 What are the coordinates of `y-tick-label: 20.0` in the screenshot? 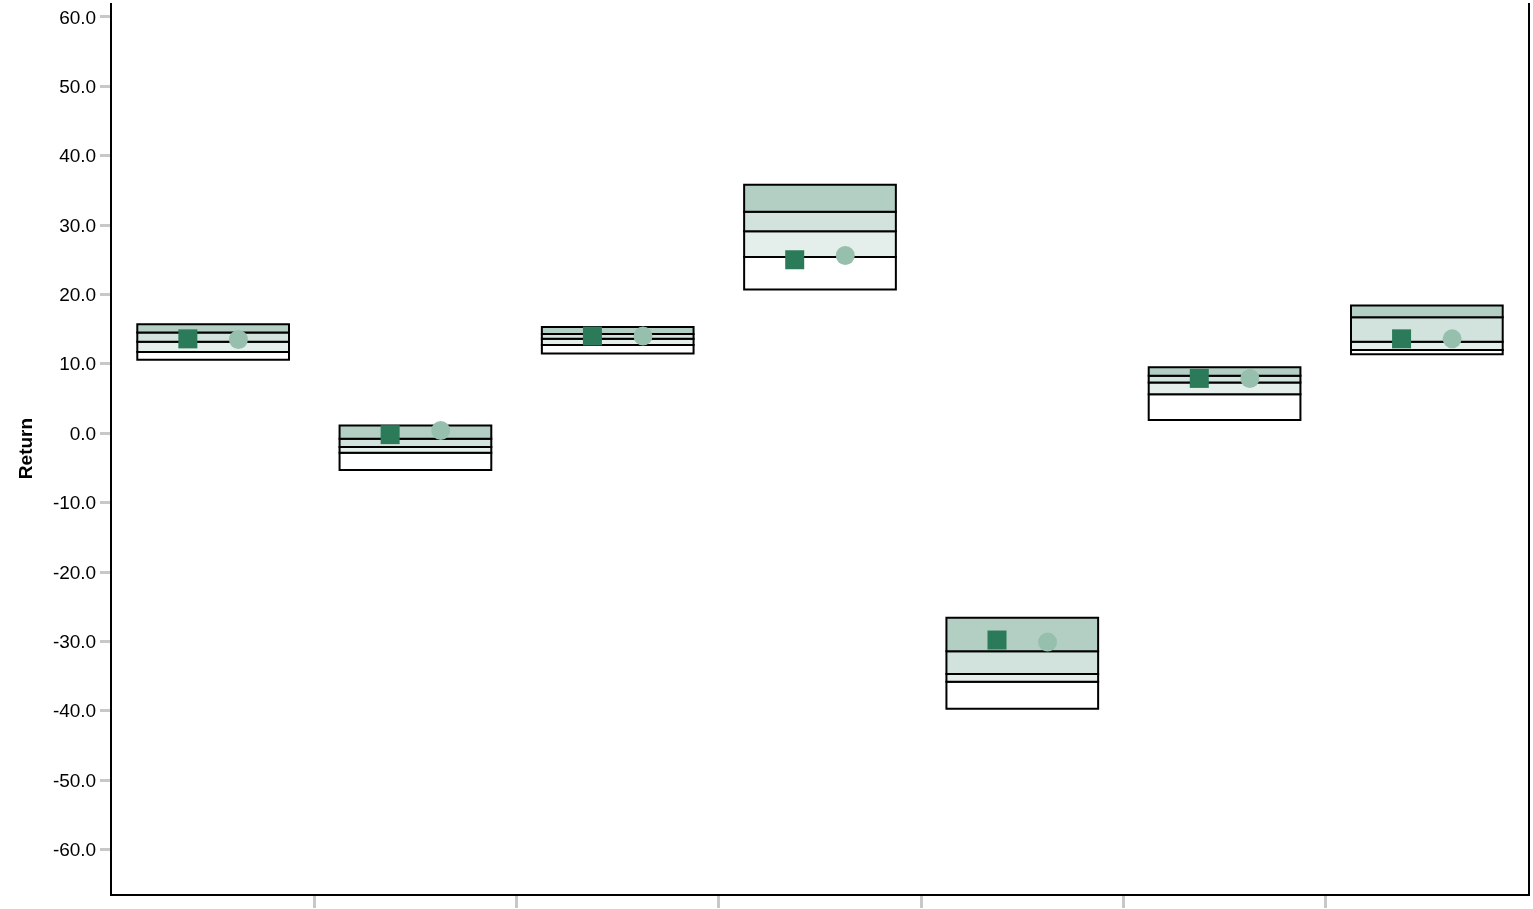 It's located at (78, 295).